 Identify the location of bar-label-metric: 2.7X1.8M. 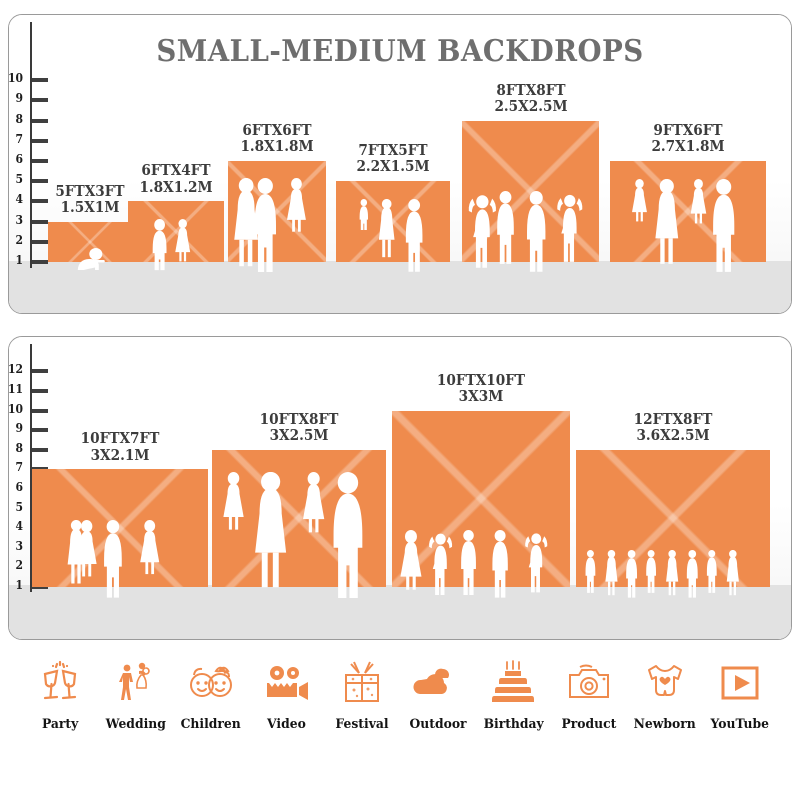
(688, 147).